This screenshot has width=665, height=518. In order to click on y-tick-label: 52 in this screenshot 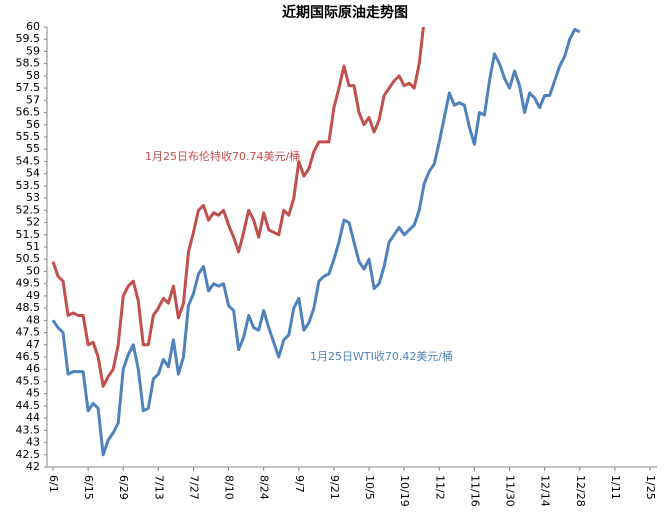, I will do `click(33, 222)`.